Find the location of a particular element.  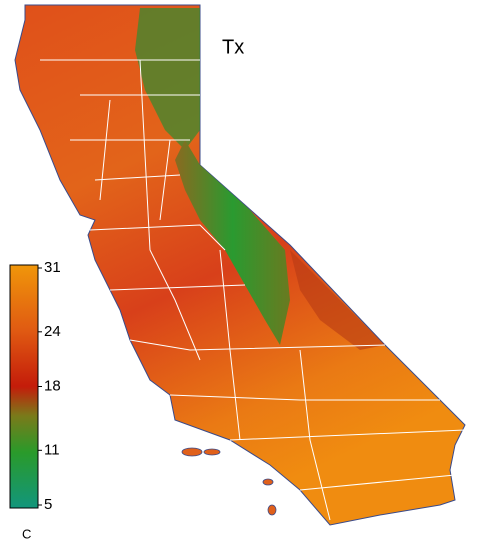

colorbar-tick-label: 11 is located at coordinates (52, 449).